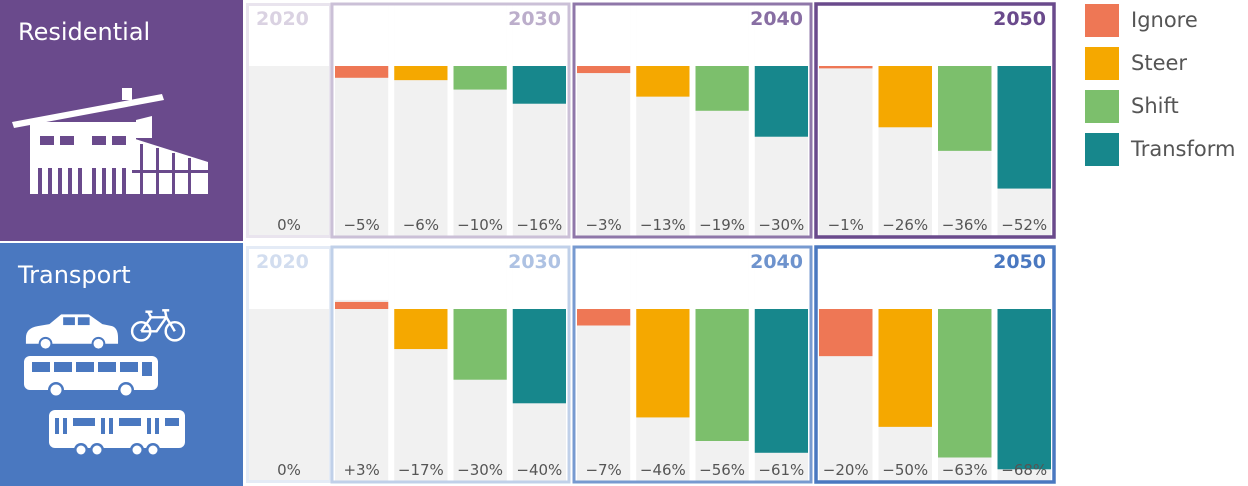  What do you see at coordinates (1024, 470) in the screenshot?
I see `value-label: −68%` at bounding box center [1024, 470].